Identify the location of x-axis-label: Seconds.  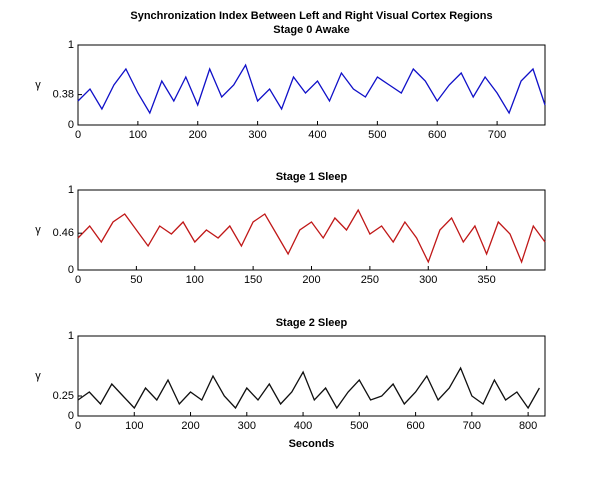
(312, 444).